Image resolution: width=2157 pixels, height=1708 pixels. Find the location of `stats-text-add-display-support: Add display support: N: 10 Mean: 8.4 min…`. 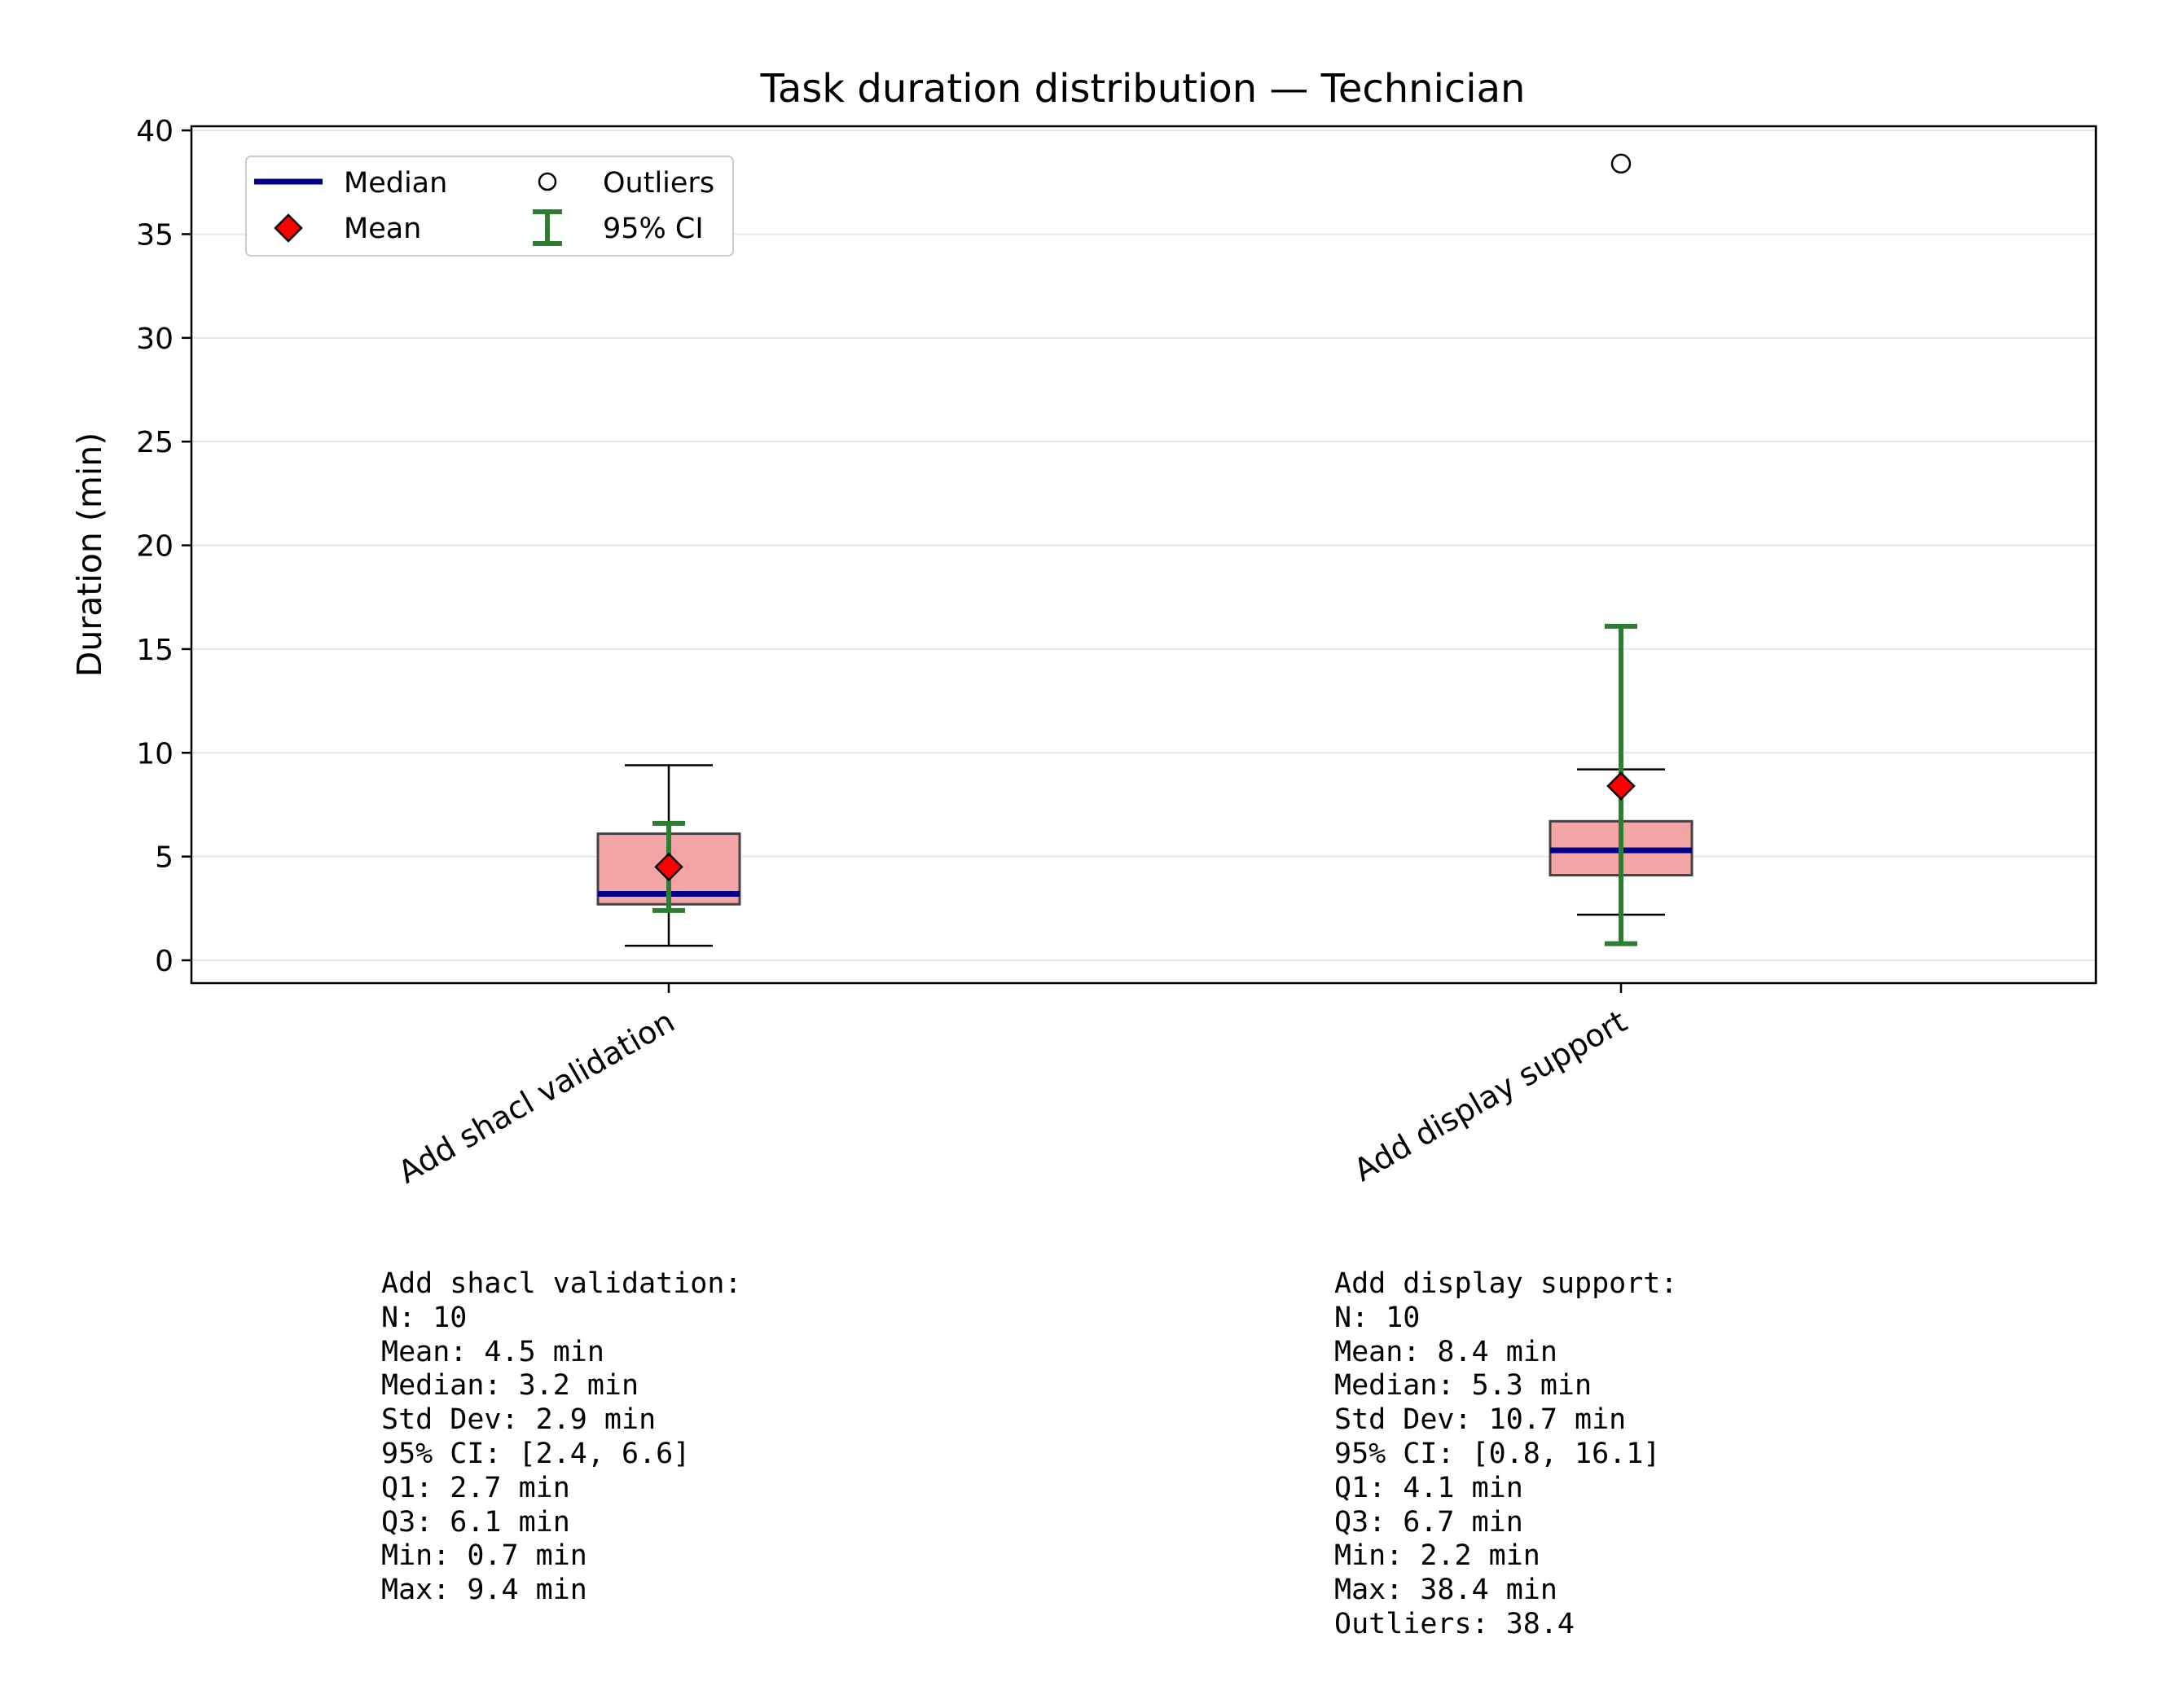

stats-text-add-display-support: Add display support: N: 10 Mean: 8.4 min… is located at coordinates (1506, 1453).